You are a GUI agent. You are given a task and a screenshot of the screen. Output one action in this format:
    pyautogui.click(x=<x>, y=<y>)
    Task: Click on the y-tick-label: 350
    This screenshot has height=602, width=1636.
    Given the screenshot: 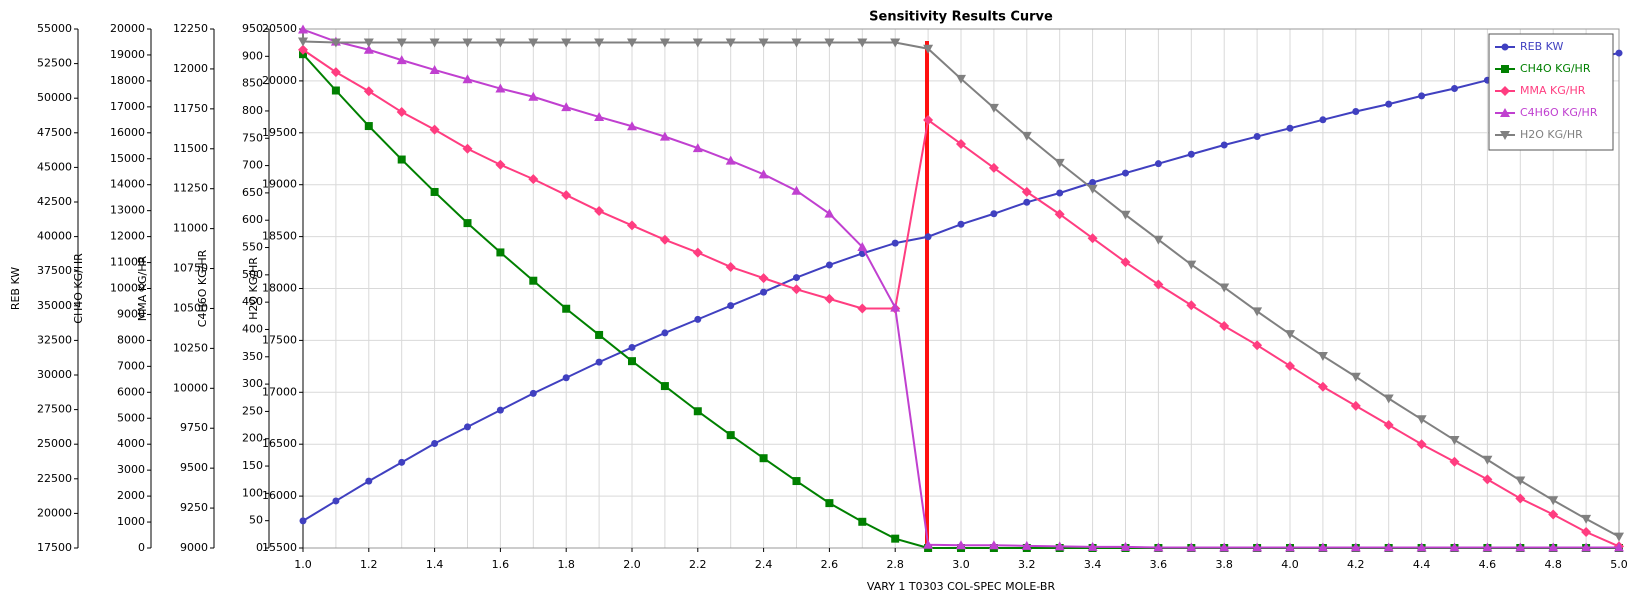 What is the action you would take?
    pyautogui.click(x=252, y=356)
    